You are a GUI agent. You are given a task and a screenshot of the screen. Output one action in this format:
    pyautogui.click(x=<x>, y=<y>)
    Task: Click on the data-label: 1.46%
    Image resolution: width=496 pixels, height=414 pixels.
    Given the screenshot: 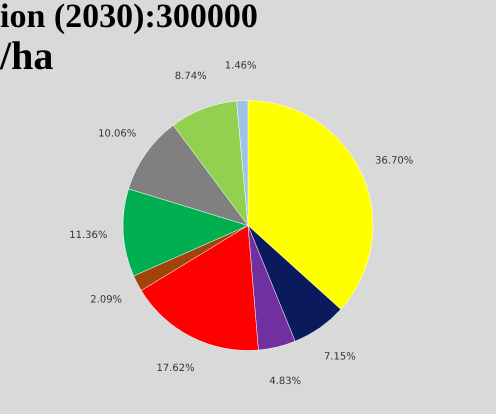 What is the action you would take?
    pyautogui.click(x=240, y=66)
    